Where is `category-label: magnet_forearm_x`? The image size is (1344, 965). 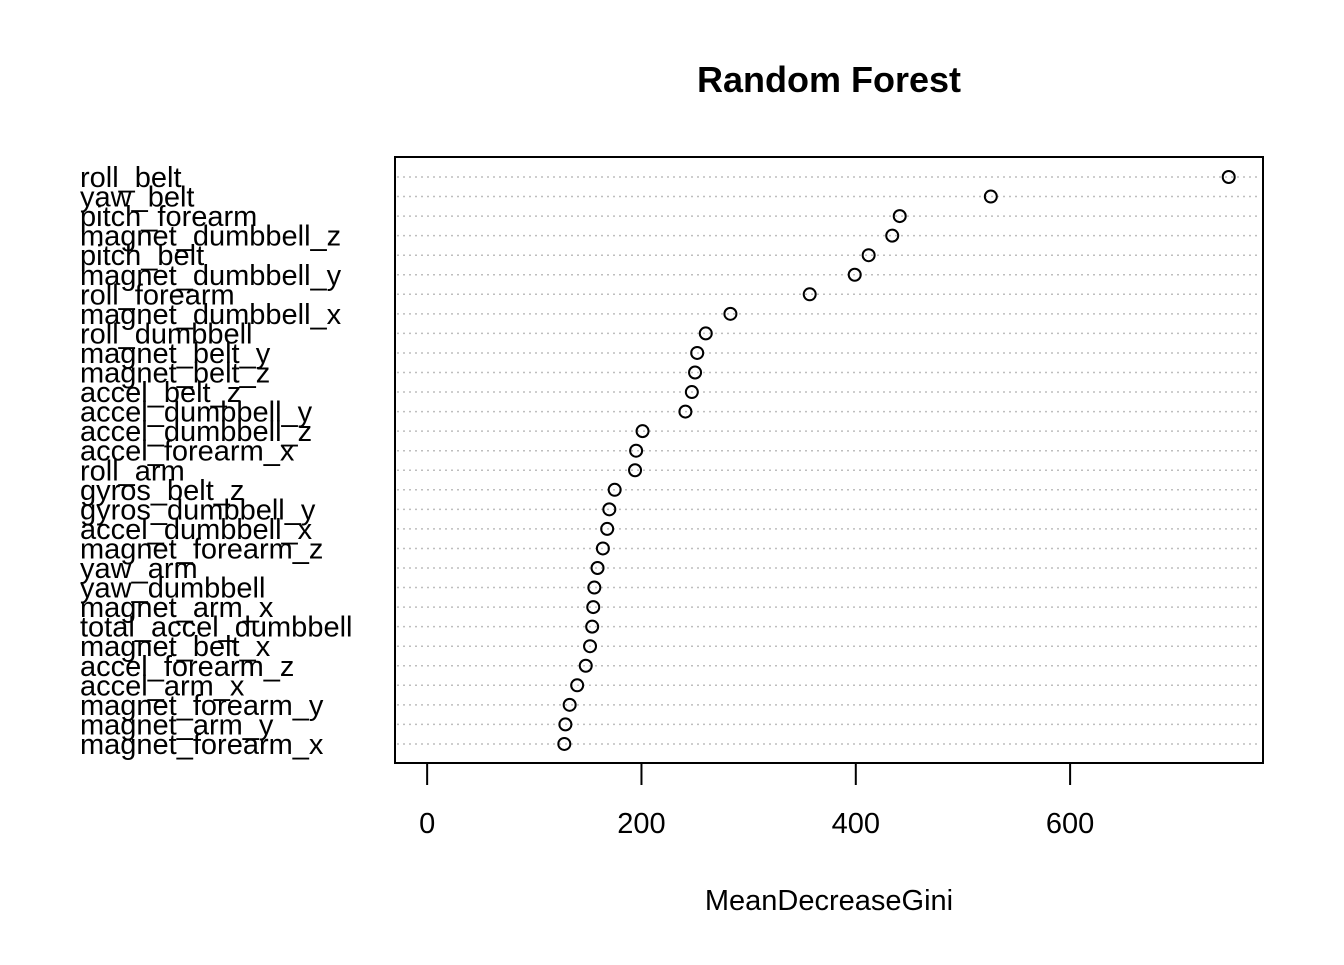
category-label: magnet_forearm_x is located at coordinates (202, 745).